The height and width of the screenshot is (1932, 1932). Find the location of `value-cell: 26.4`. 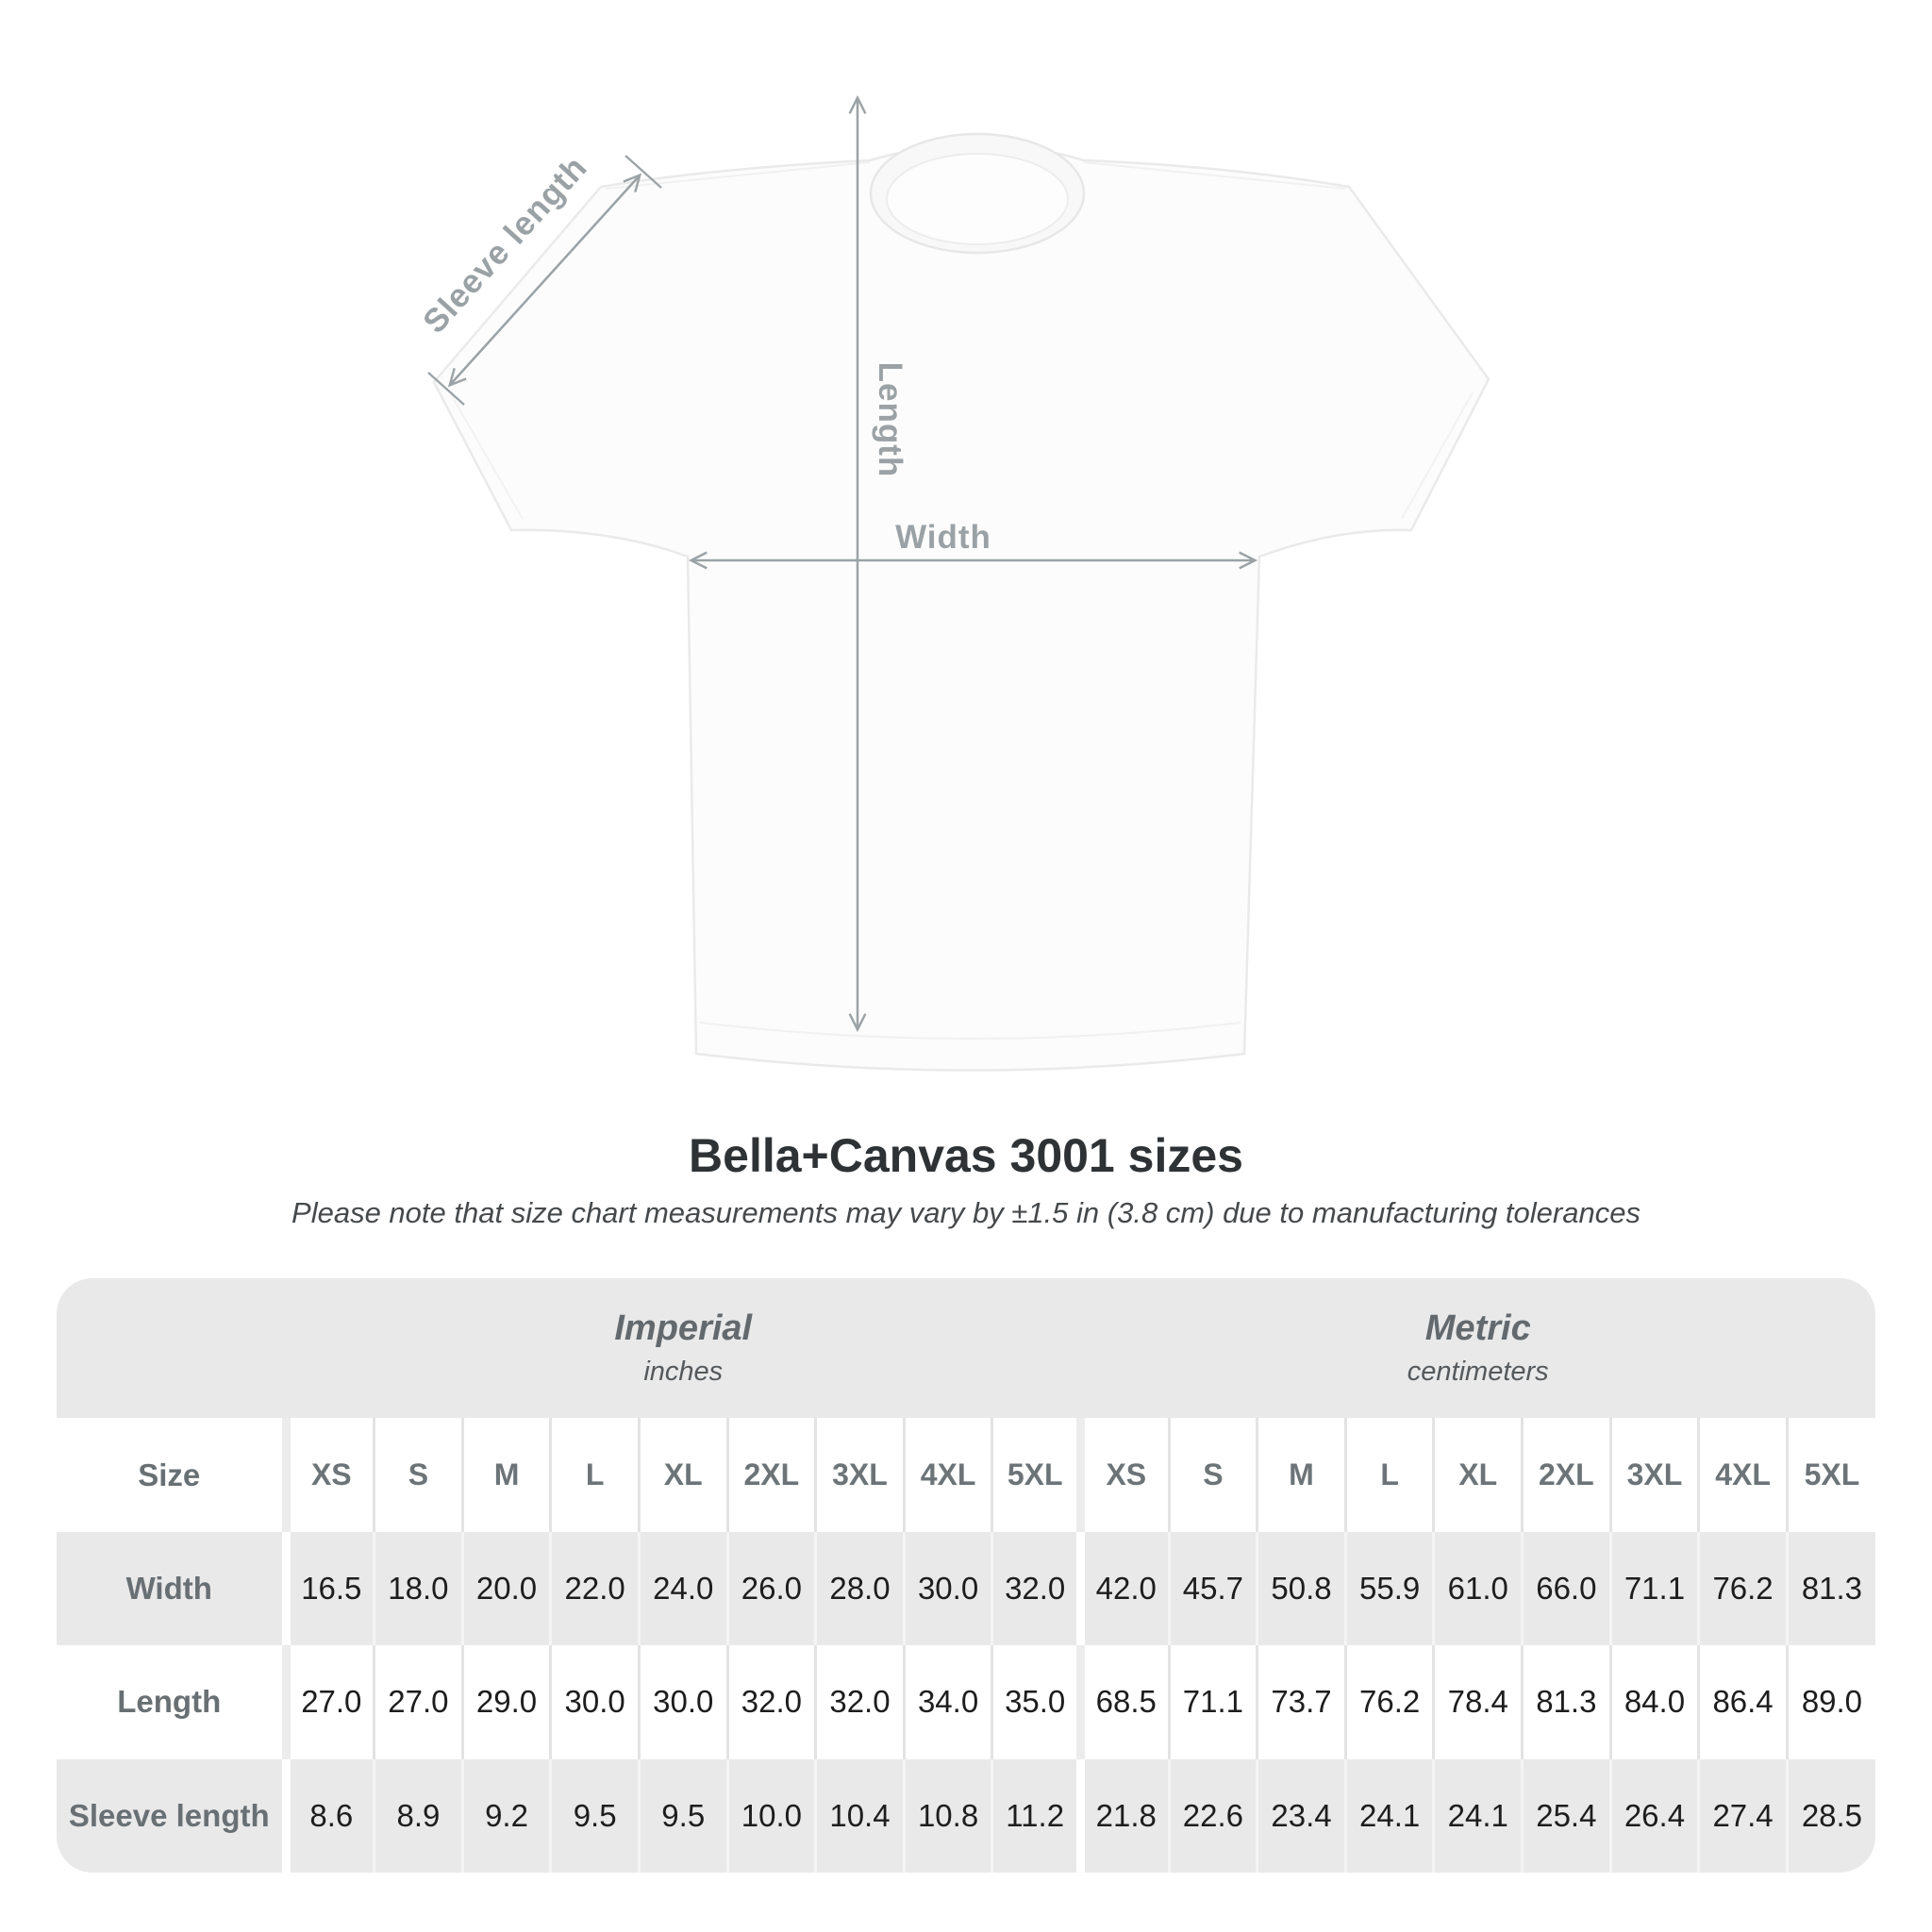

value-cell: 26.4 is located at coordinates (1653, 1816).